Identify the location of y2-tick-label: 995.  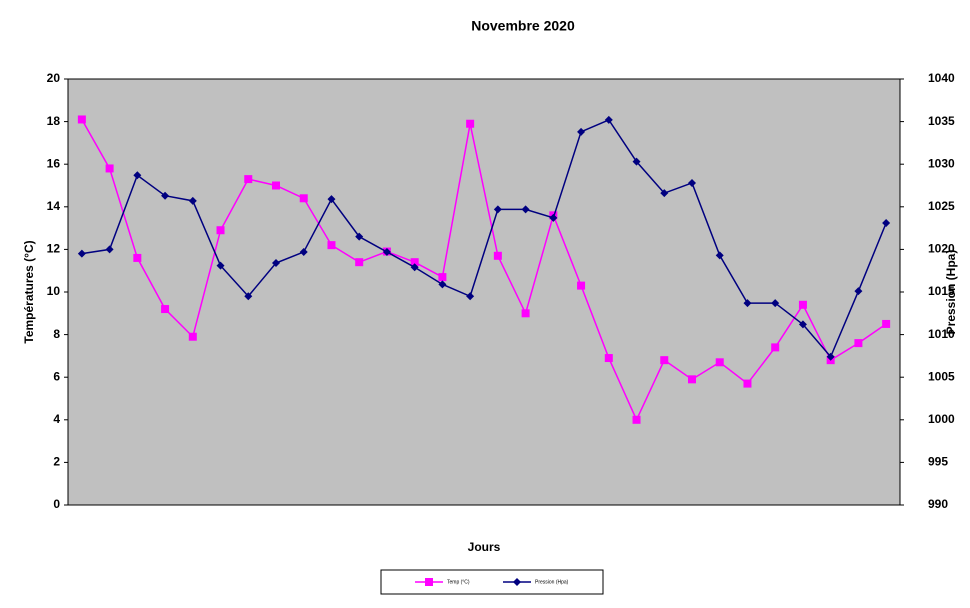
(938, 462).